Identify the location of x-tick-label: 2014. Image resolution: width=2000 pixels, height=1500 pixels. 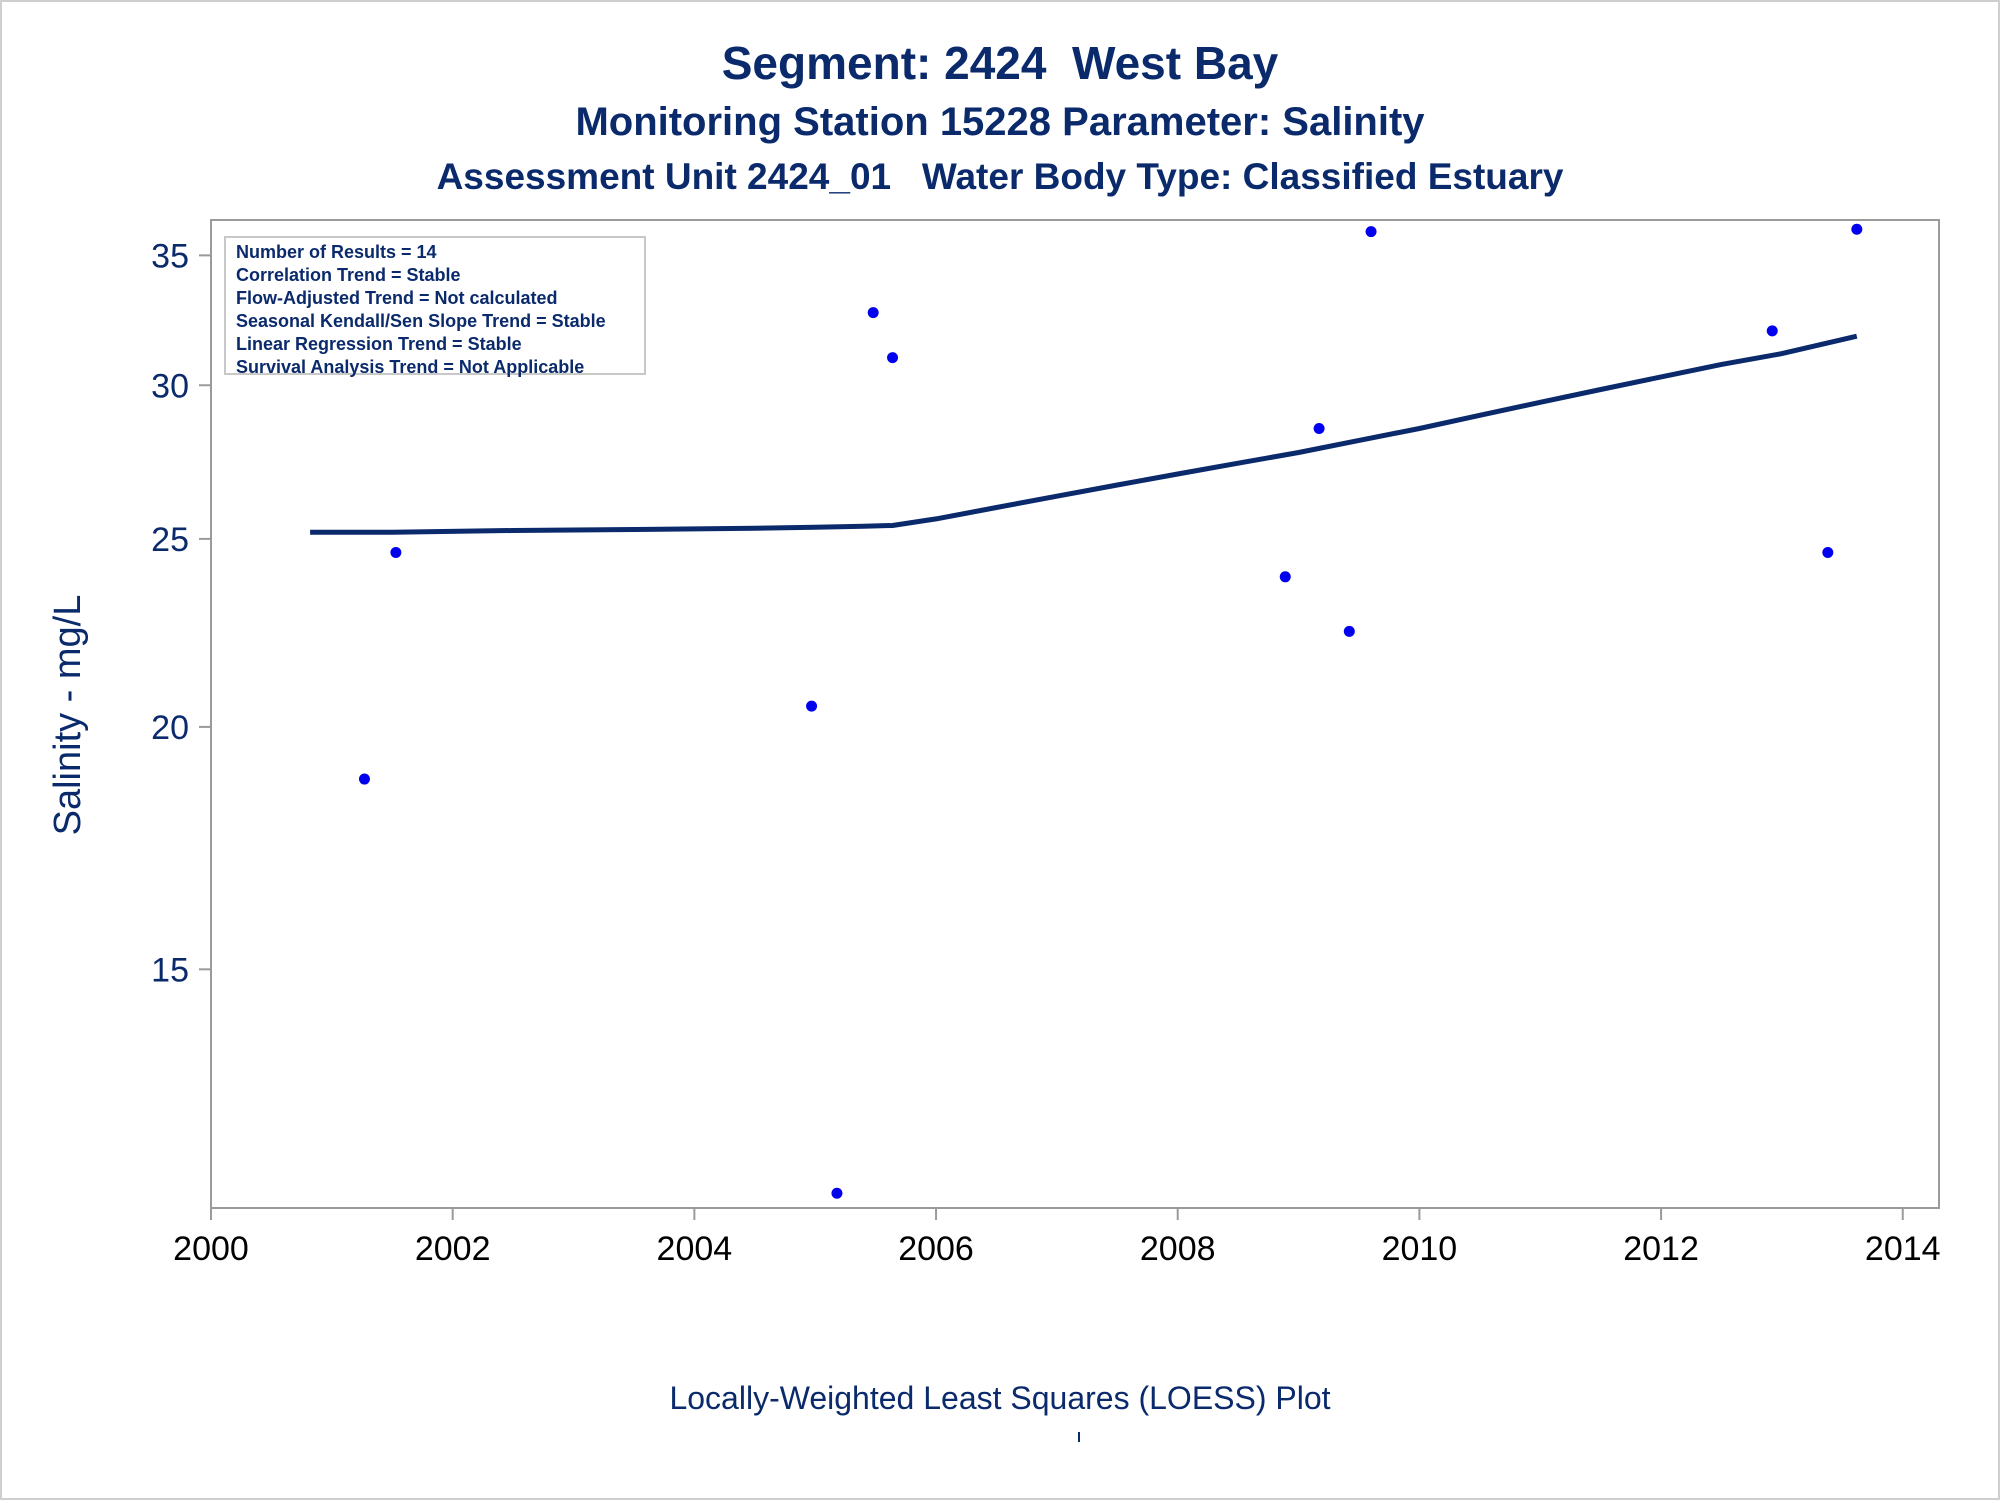
(1903, 1249).